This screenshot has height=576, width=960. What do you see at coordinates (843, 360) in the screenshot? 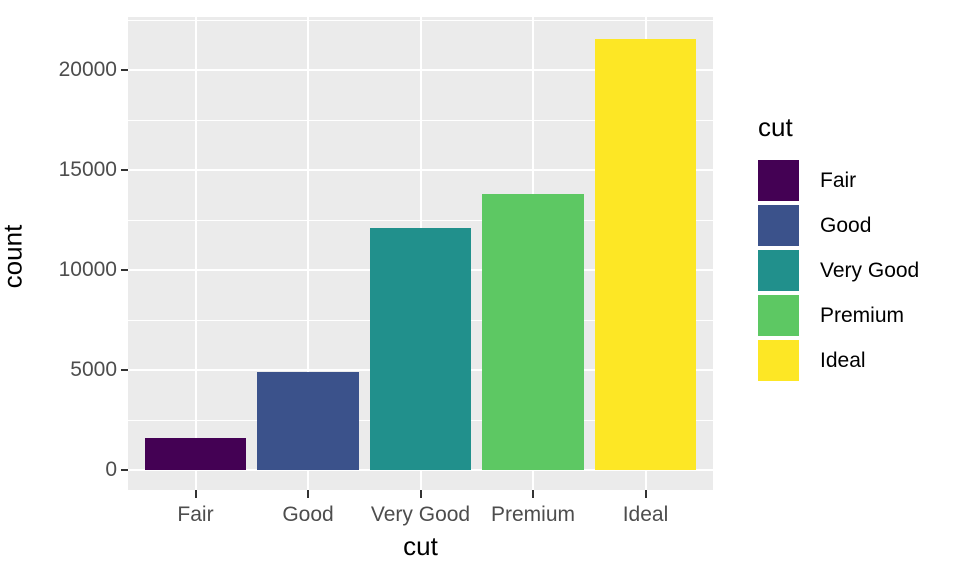
I see `legend-entry-label: Ideal` at bounding box center [843, 360].